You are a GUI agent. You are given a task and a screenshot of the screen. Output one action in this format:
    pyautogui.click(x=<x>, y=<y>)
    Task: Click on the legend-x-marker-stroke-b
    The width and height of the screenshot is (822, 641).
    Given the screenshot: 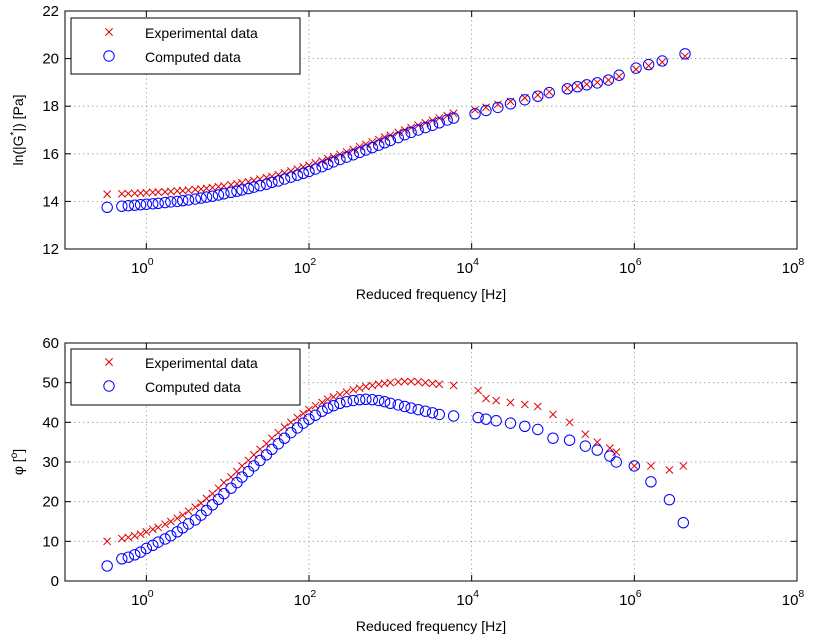 What is the action you would take?
    pyautogui.click(x=109, y=32)
    